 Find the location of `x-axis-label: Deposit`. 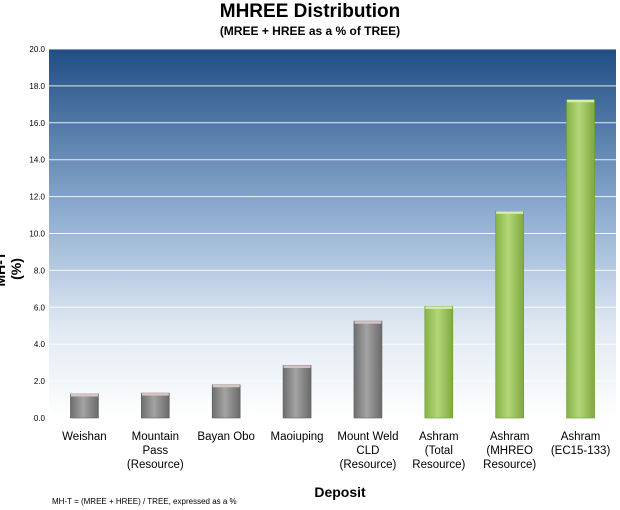

x-axis-label: Deposit is located at coordinates (340, 492).